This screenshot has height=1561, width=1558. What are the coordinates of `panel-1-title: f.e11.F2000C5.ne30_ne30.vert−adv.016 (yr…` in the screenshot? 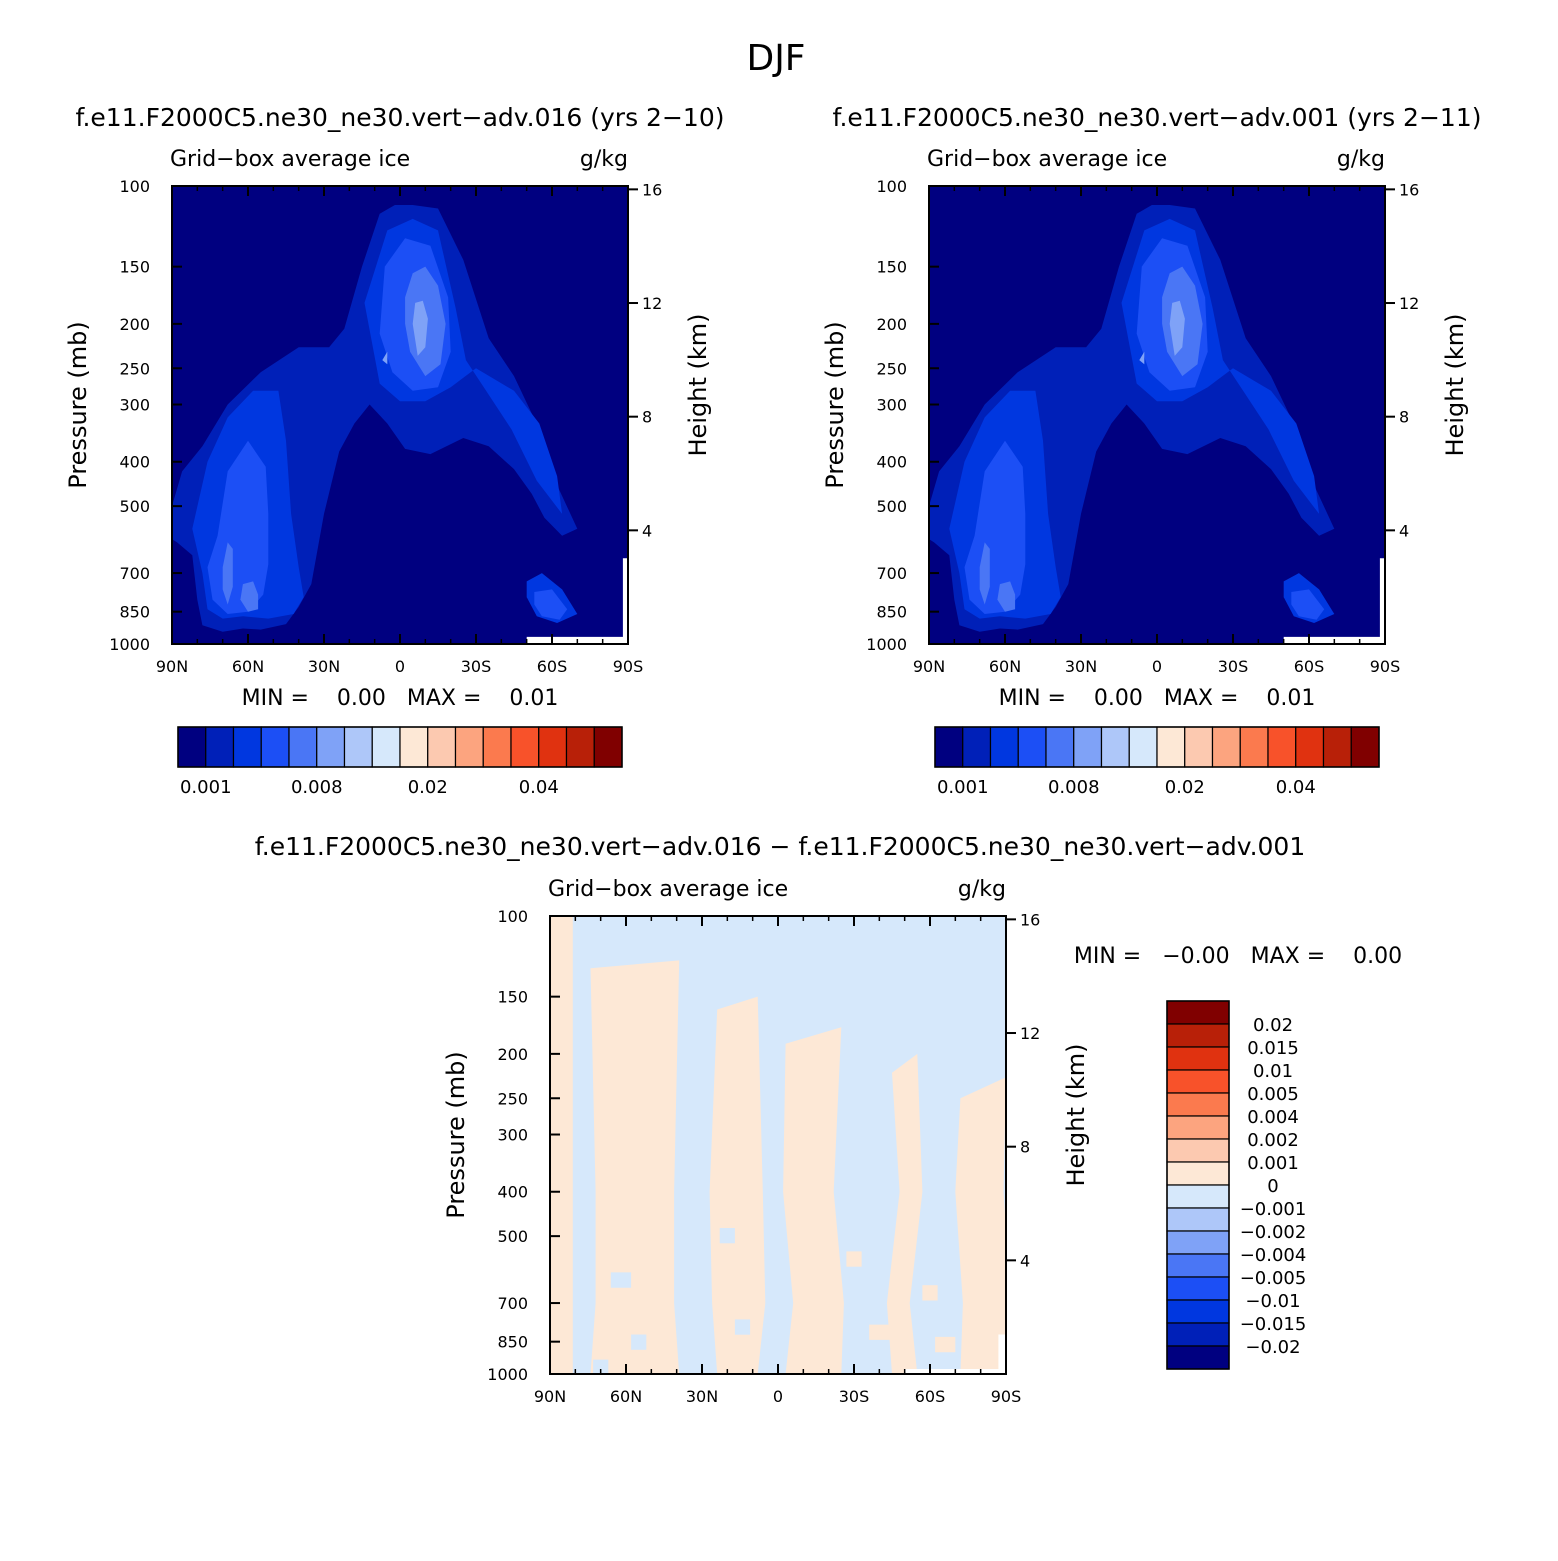 It's located at (400, 117).